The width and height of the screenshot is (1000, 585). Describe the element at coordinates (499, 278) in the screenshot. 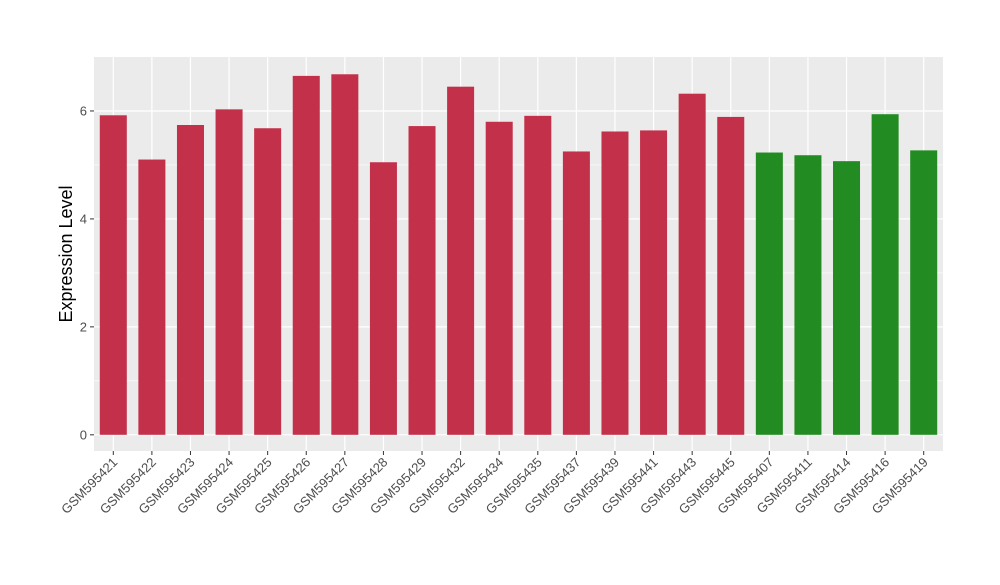

I see `bar-GSM595434` at that location.